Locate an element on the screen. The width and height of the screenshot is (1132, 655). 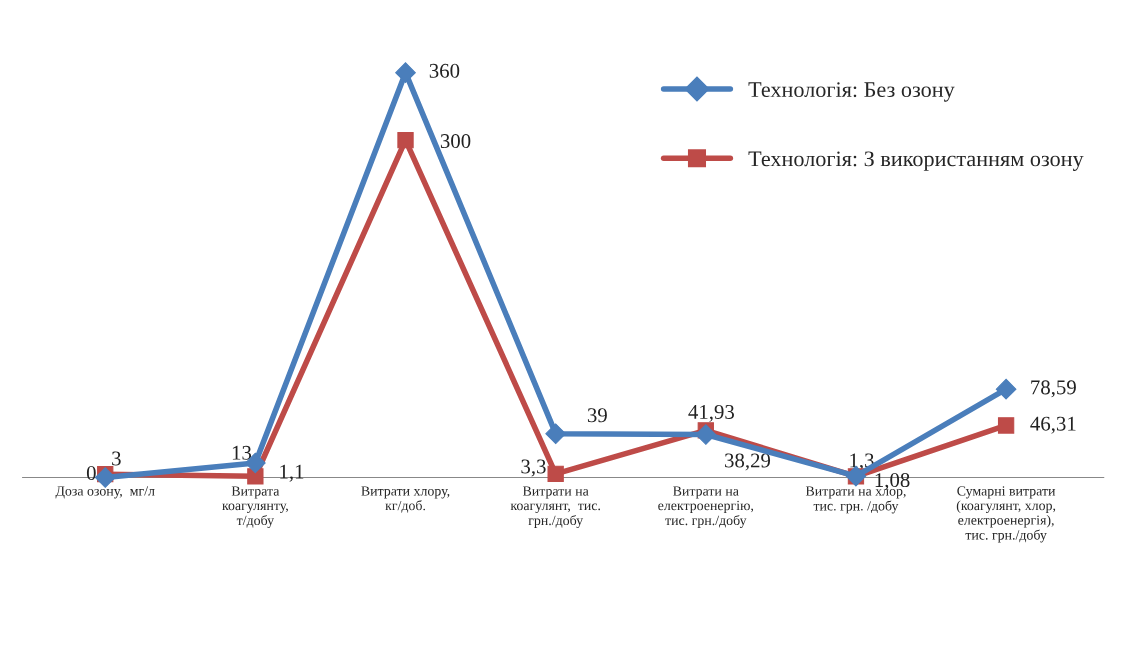
data-label: 0 is located at coordinates (91, 472).